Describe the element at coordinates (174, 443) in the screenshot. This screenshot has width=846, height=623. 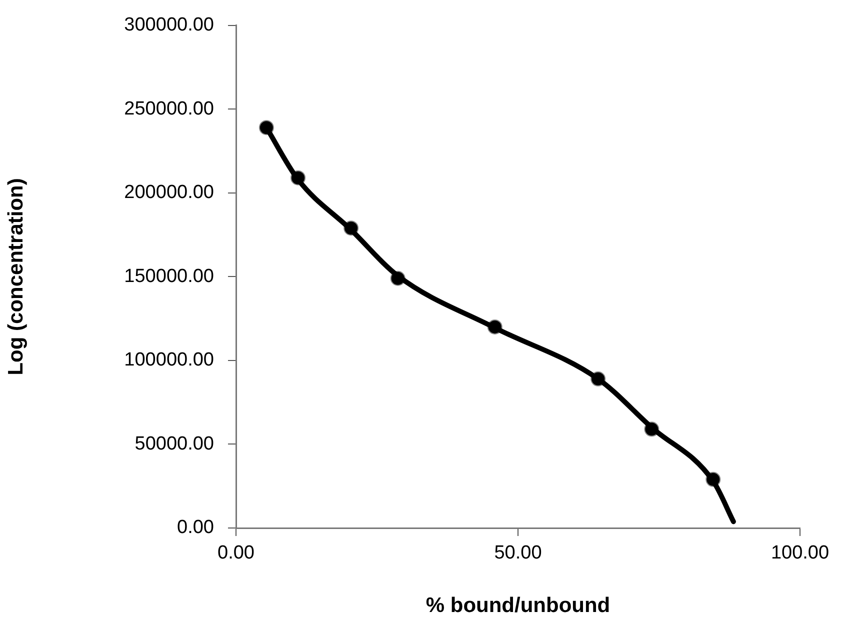
I see `y-tick-label: 50000.00` at that location.